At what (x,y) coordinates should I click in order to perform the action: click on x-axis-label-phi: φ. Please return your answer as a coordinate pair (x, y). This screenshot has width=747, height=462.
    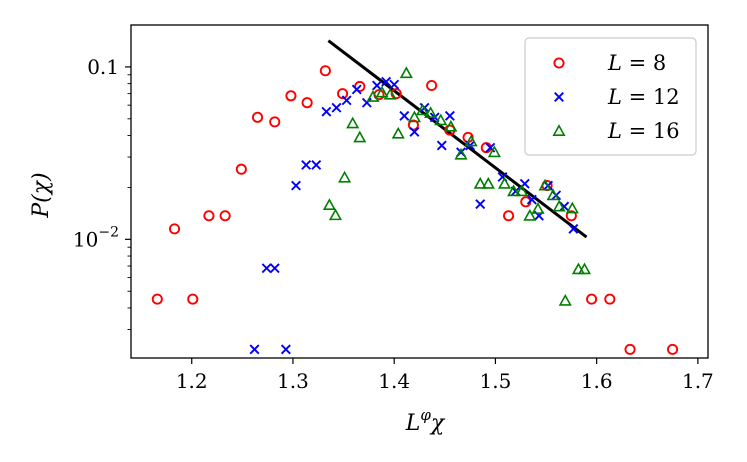
    Looking at the image, I should click on (425, 415).